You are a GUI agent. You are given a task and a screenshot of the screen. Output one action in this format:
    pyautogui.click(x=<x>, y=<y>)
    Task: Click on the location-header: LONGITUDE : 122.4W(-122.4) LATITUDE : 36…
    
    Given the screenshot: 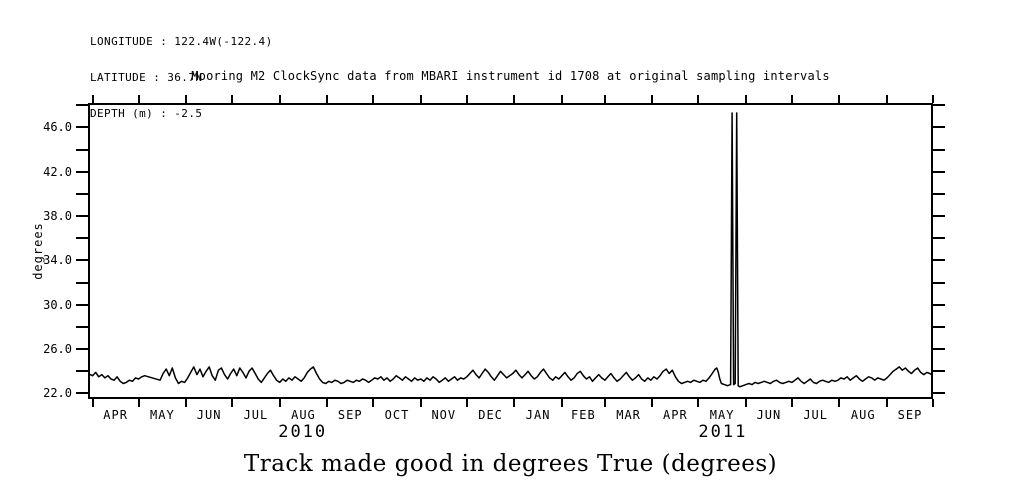 What is the action you would take?
    pyautogui.click(x=181, y=78)
    